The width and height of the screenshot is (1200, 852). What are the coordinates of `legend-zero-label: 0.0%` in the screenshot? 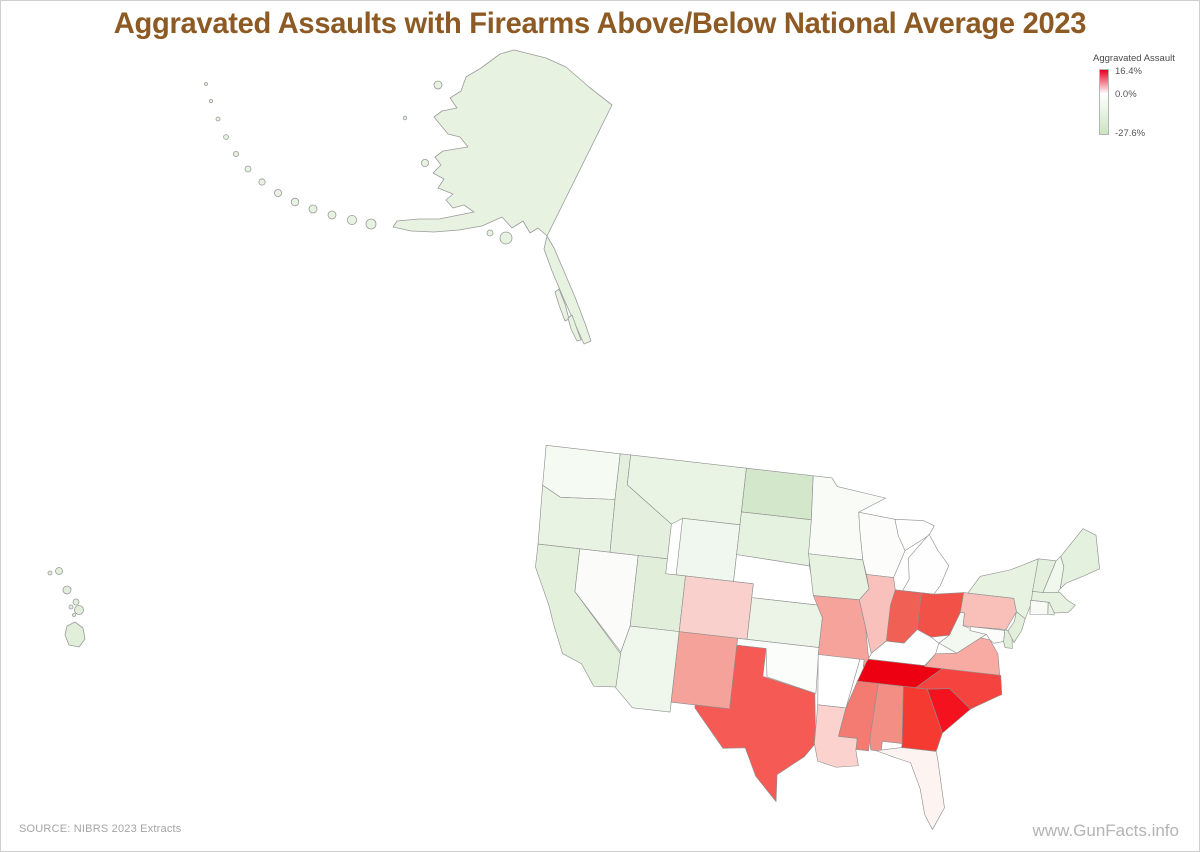 It's located at (1126, 94).